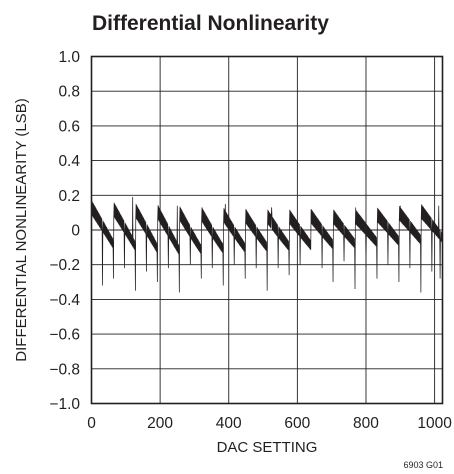 Image resolution: width=454 pixels, height=474 pixels. What do you see at coordinates (69, 196) in the screenshot?
I see `y-tick-label: 0.2` at bounding box center [69, 196].